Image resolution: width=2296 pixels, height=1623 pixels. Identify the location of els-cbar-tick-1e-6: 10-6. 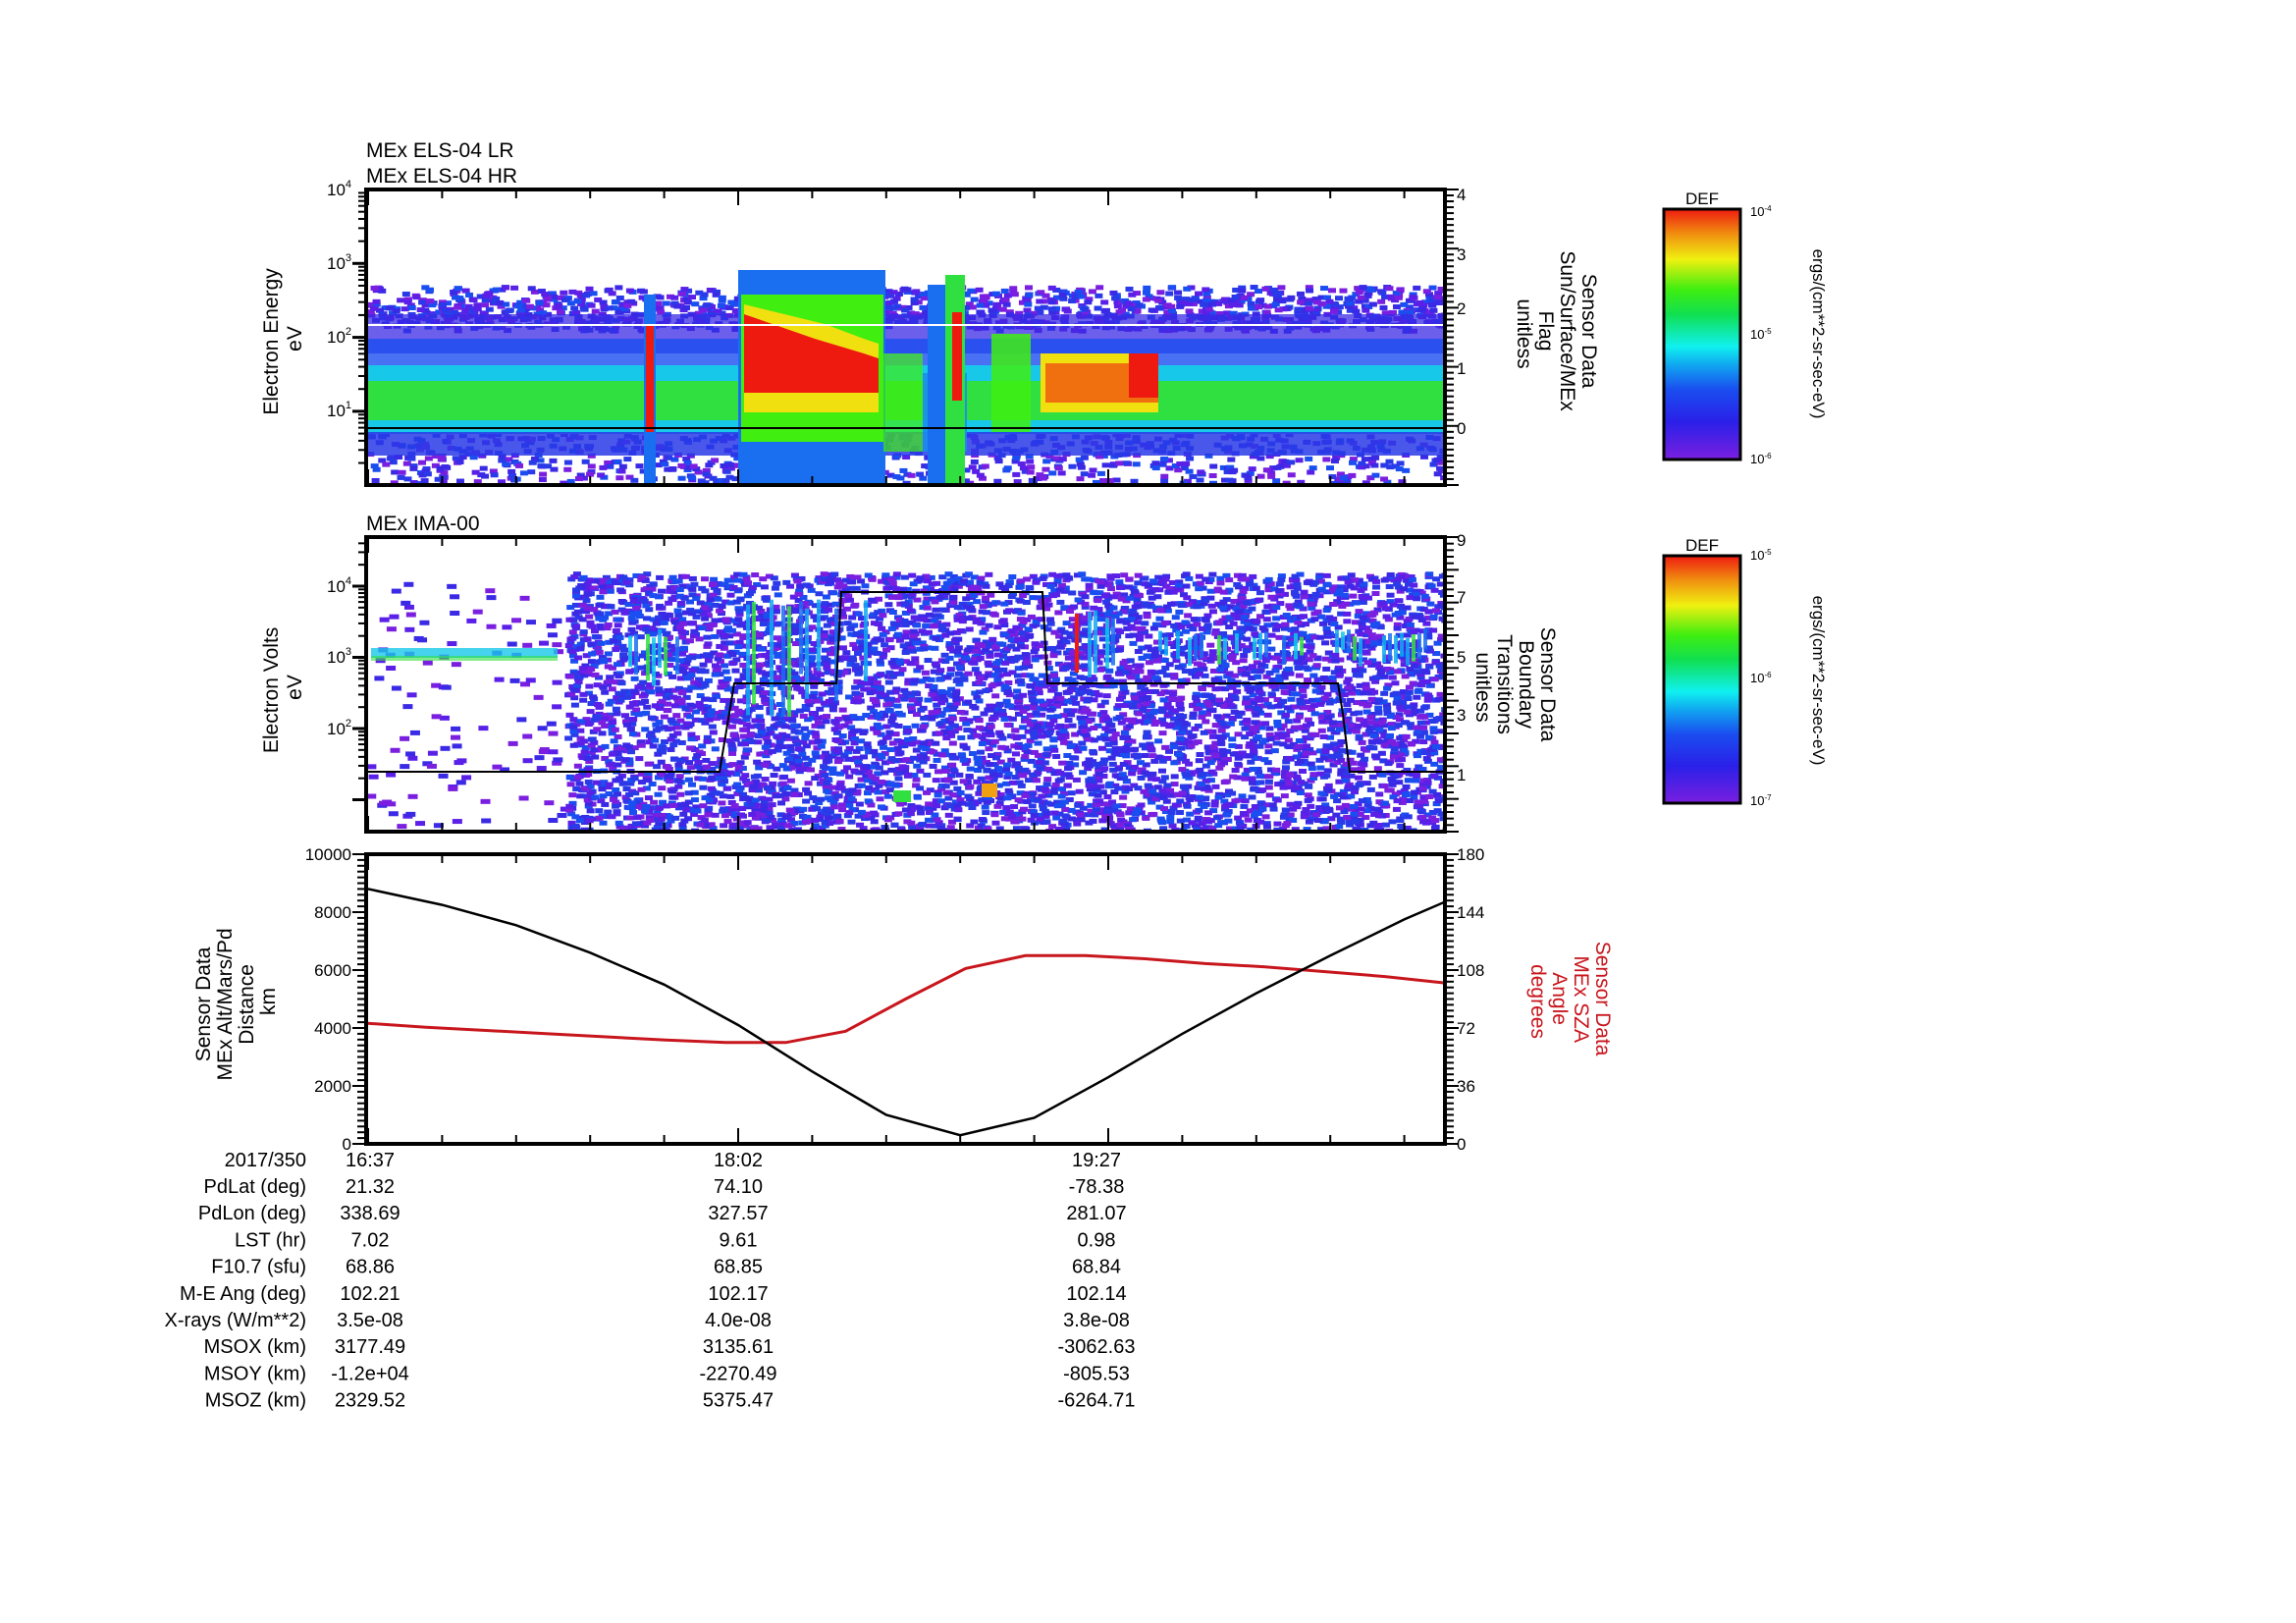
(1761, 459).